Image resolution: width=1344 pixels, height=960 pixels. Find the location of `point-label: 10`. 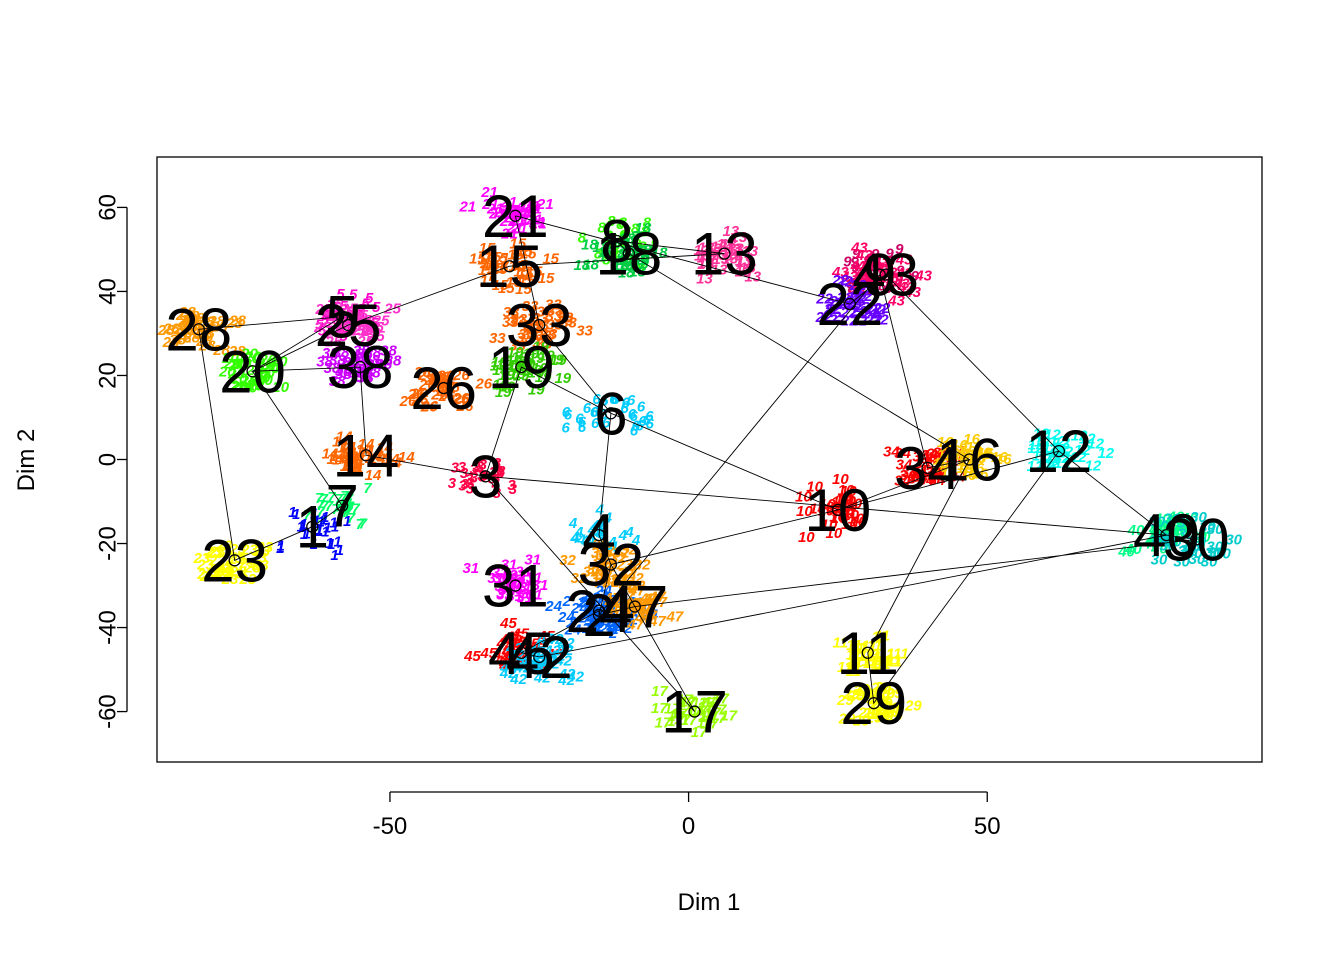

point-label: 10 is located at coordinates (806, 537).